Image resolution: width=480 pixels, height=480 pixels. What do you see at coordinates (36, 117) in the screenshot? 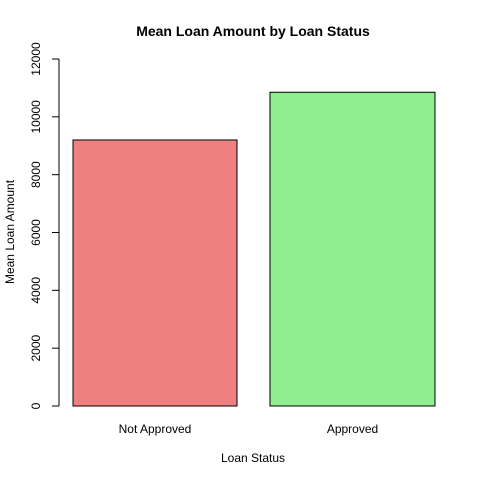
I see `y-tick-label: 10000` at bounding box center [36, 117].